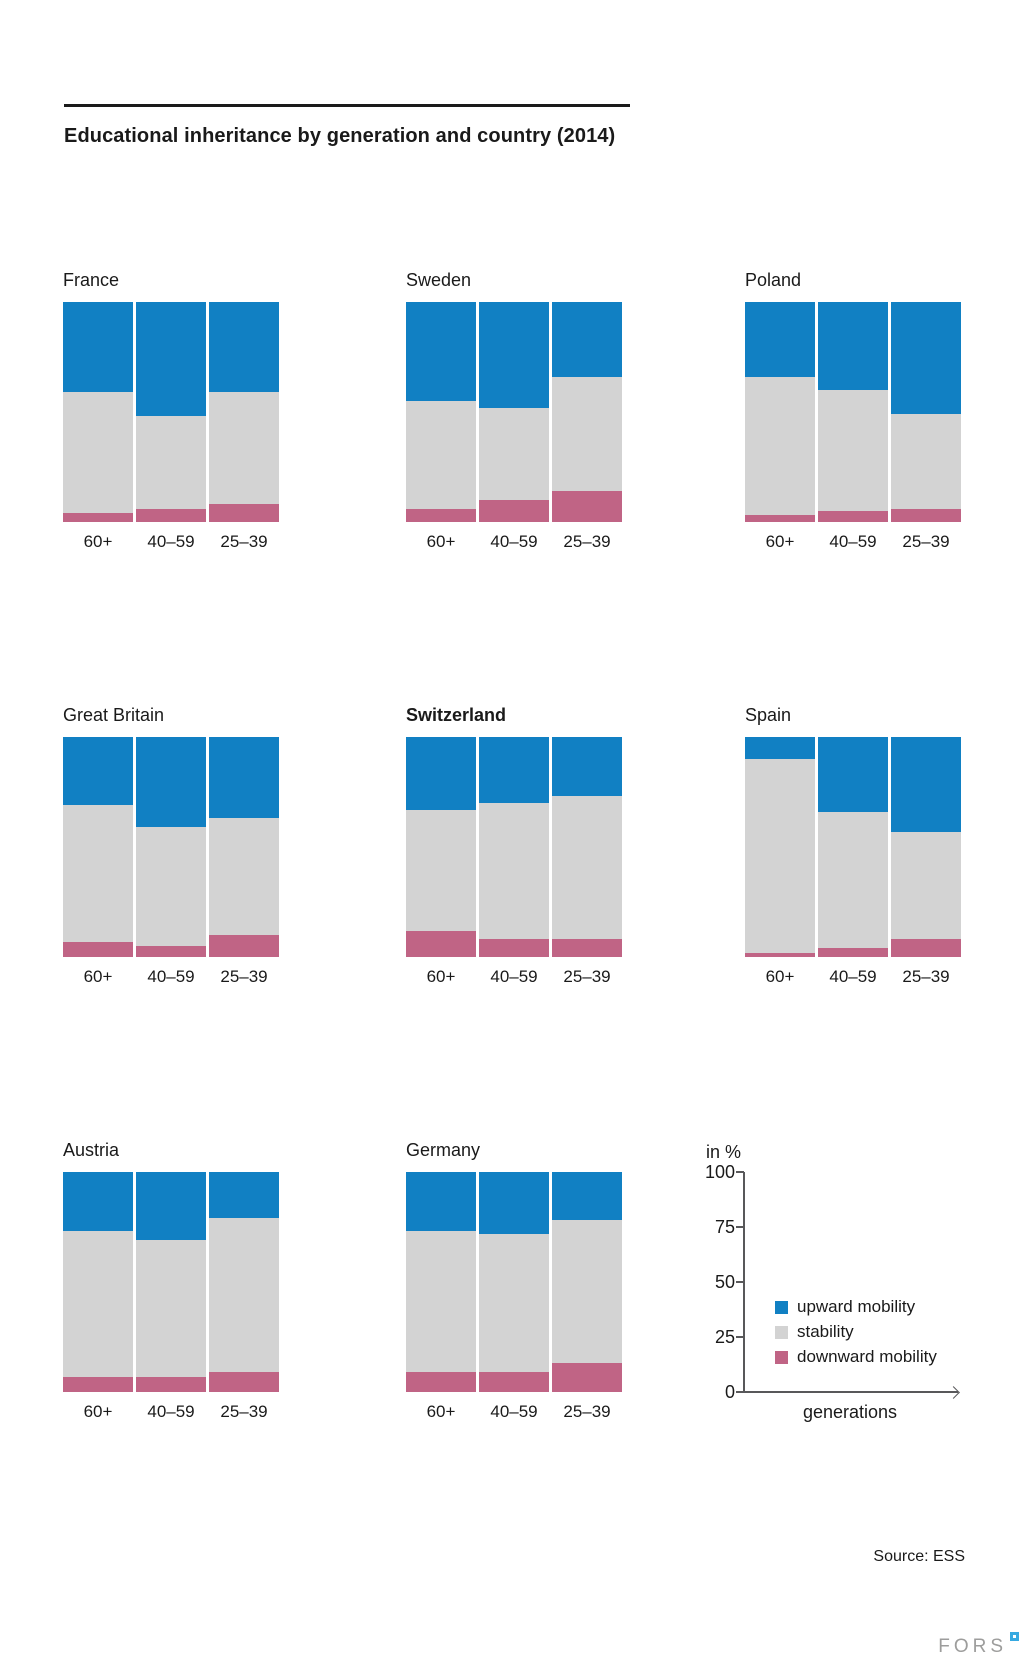  I want to click on generation-labels-spain: 60+ 40–59 25–39, so click(853, 977).